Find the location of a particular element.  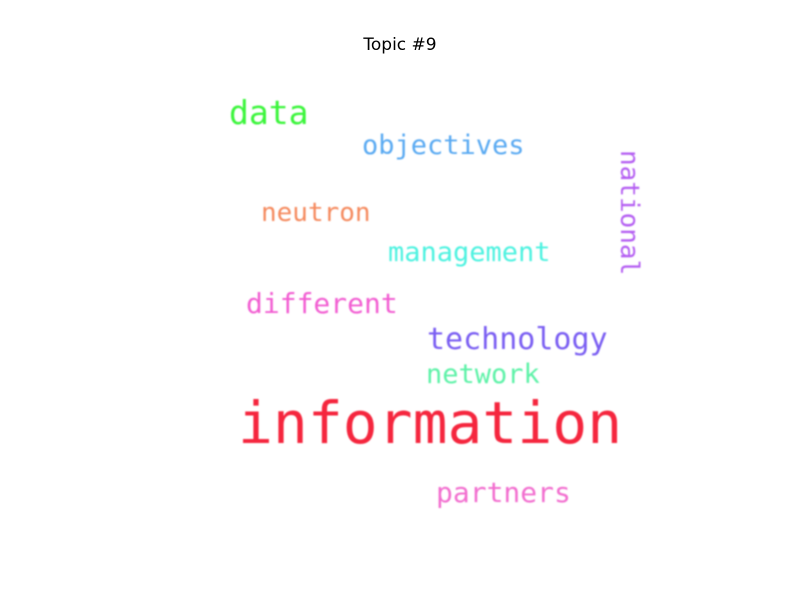

word-different: different is located at coordinates (322, 303).